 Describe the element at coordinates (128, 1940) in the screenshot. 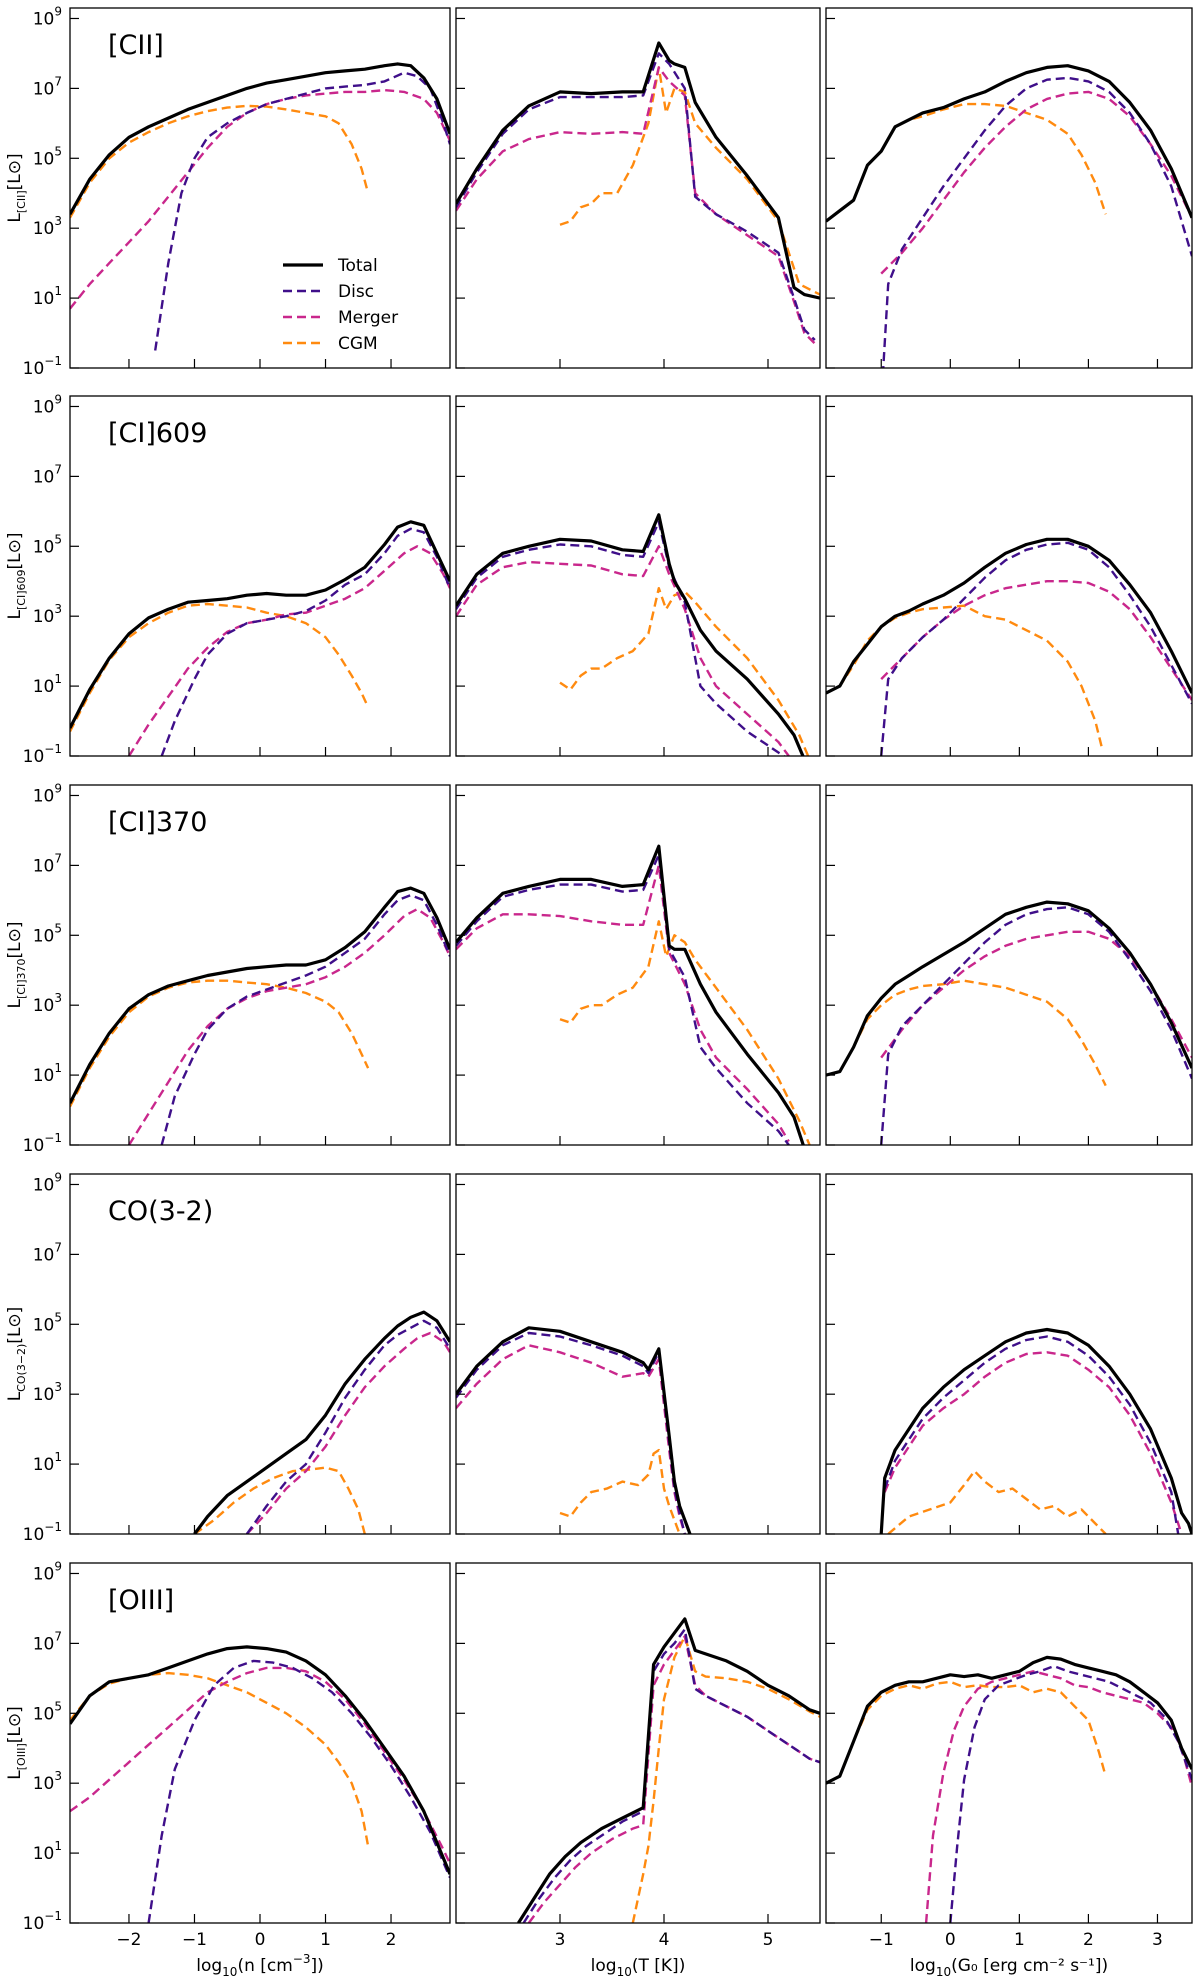

I see `x-tick-label: −2` at that location.